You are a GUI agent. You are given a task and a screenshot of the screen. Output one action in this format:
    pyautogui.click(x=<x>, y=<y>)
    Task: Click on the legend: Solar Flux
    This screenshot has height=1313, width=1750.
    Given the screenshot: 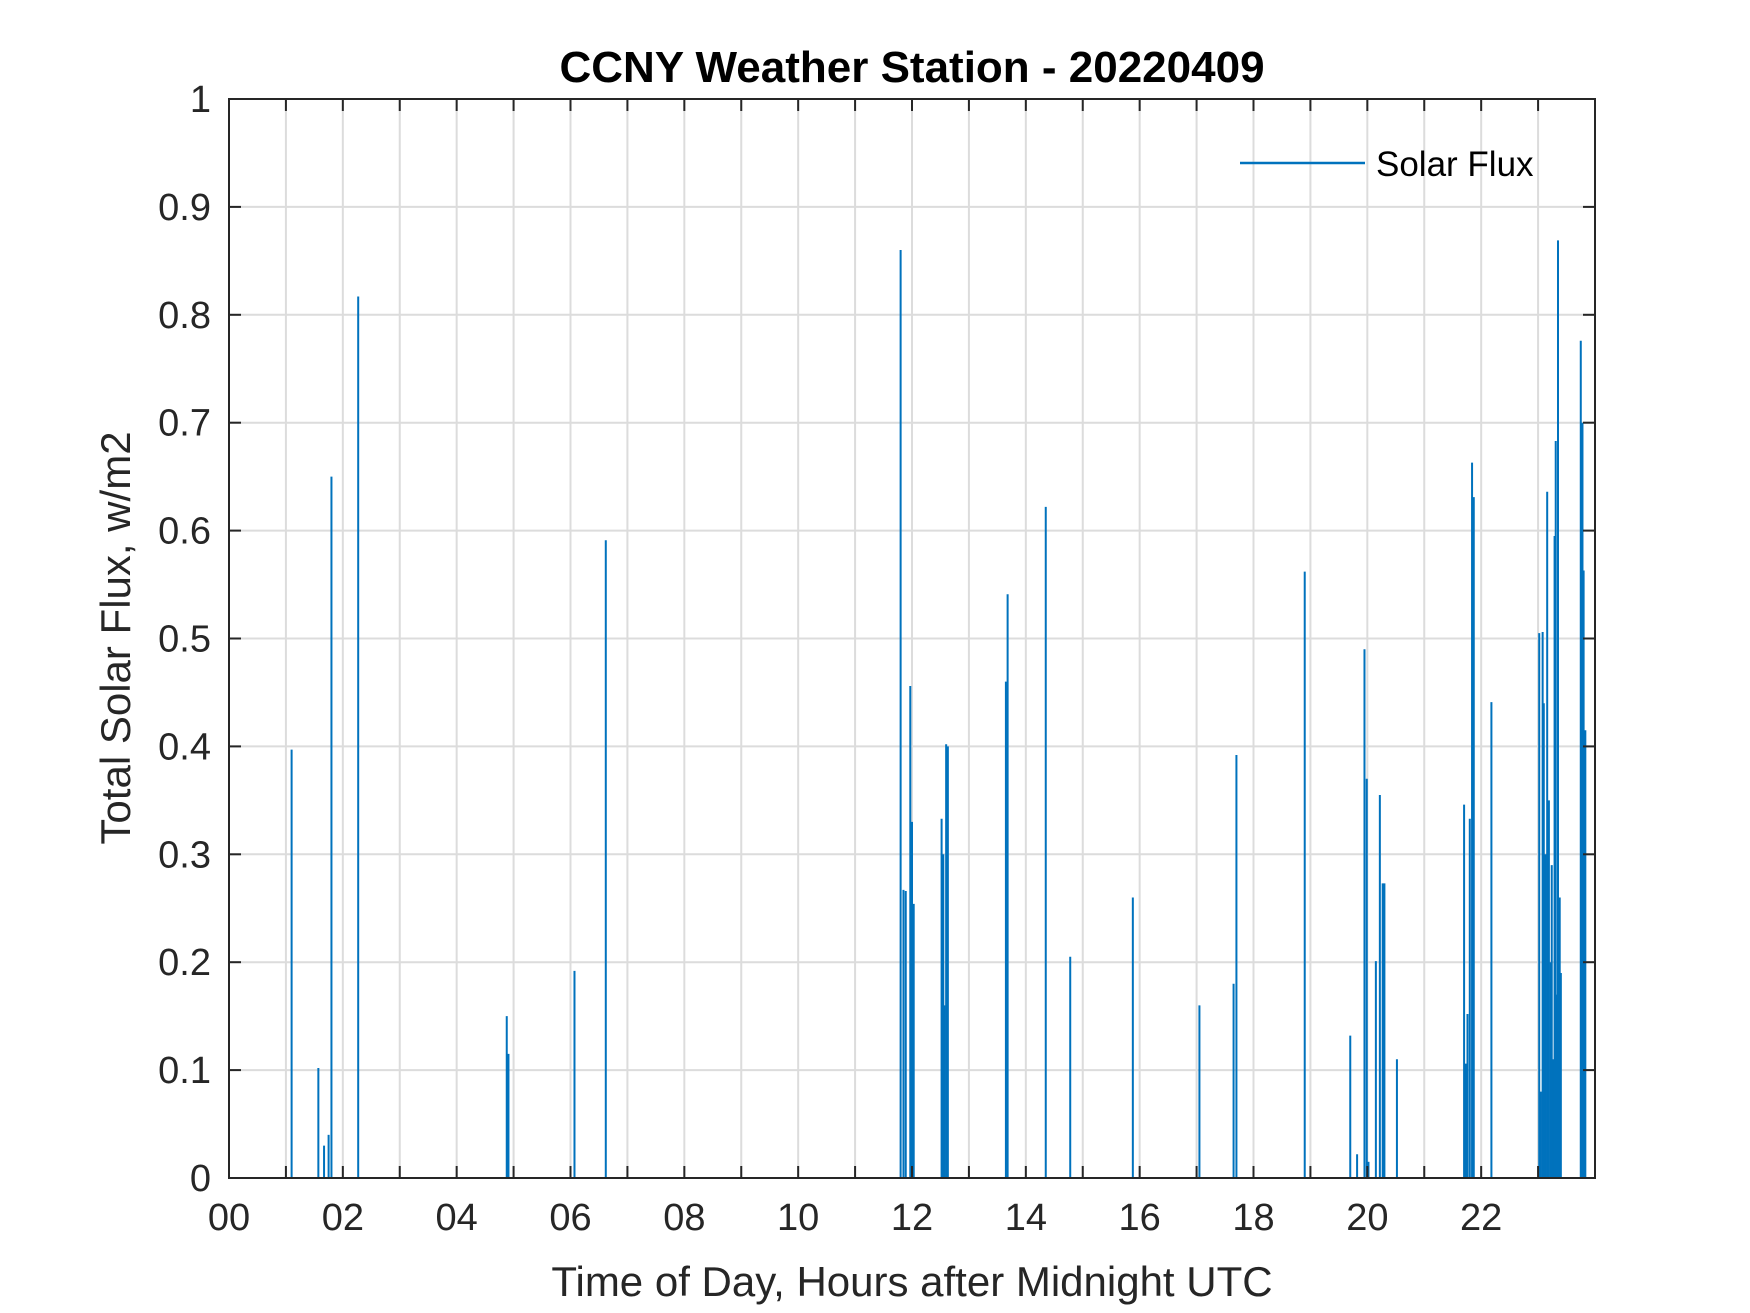 What is the action you would take?
    pyautogui.click(x=1387, y=164)
    